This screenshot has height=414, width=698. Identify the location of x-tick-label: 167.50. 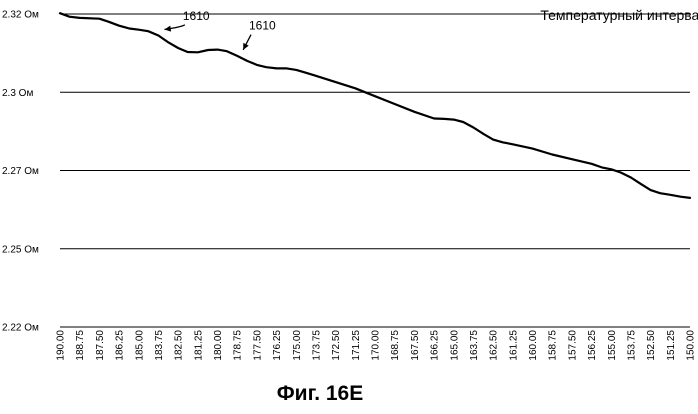
(415, 345).